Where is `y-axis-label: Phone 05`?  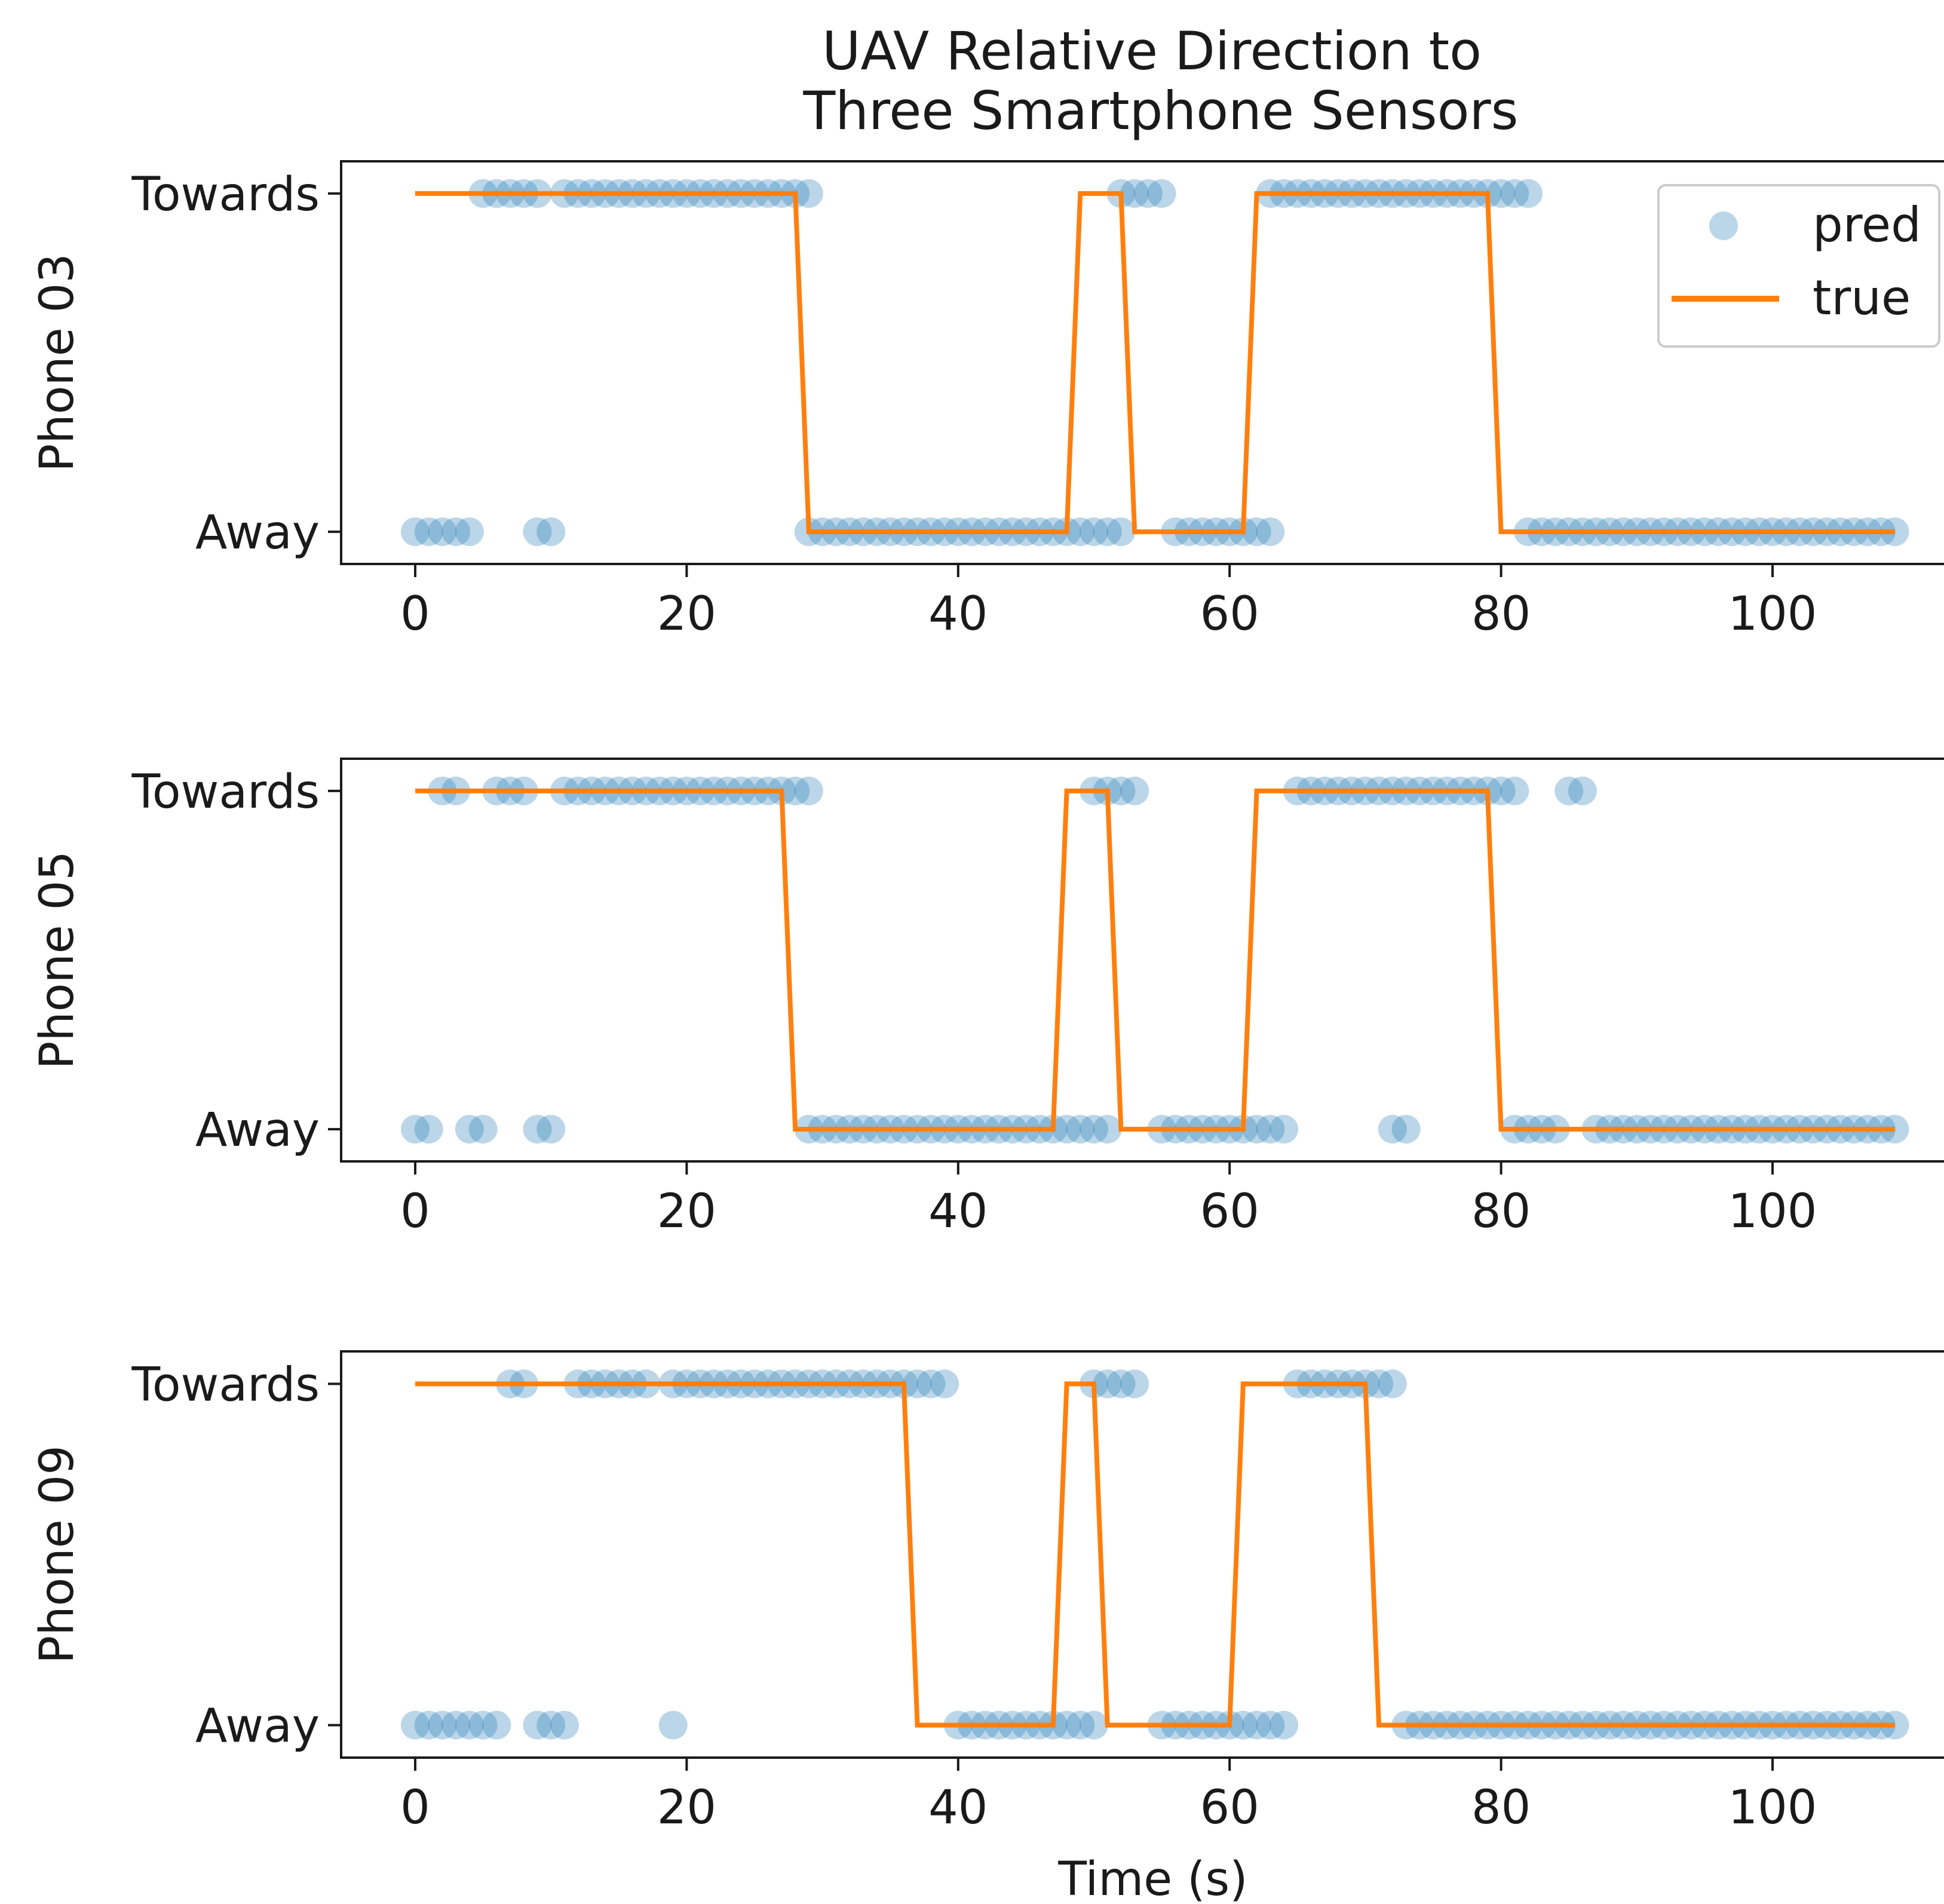
y-axis-label: Phone 05 is located at coordinates (57, 960).